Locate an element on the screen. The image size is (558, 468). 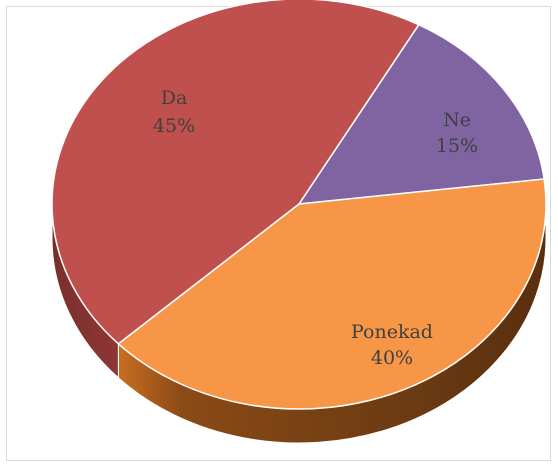
value-da: 45% is located at coordinates (174, 126).